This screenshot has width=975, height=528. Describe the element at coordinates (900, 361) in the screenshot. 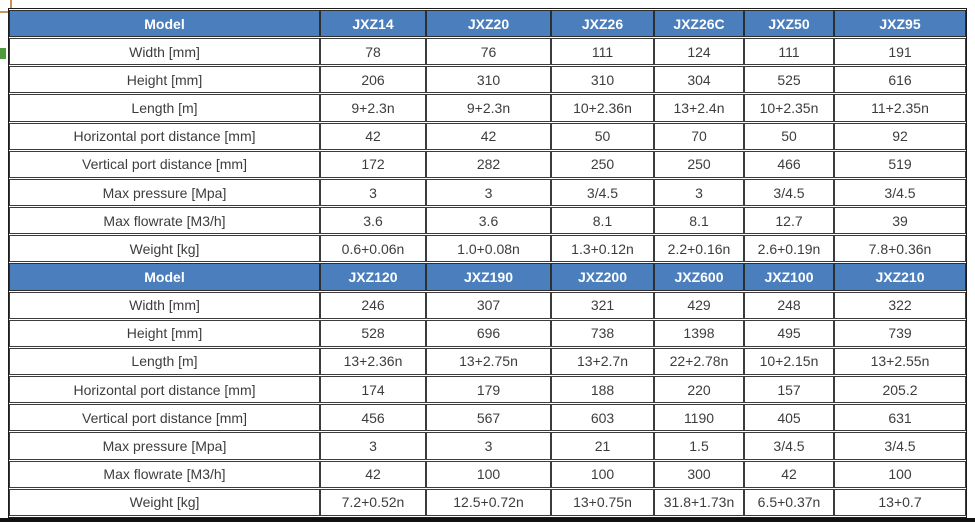

I see `value-cell: 13+2.55n` at that location.